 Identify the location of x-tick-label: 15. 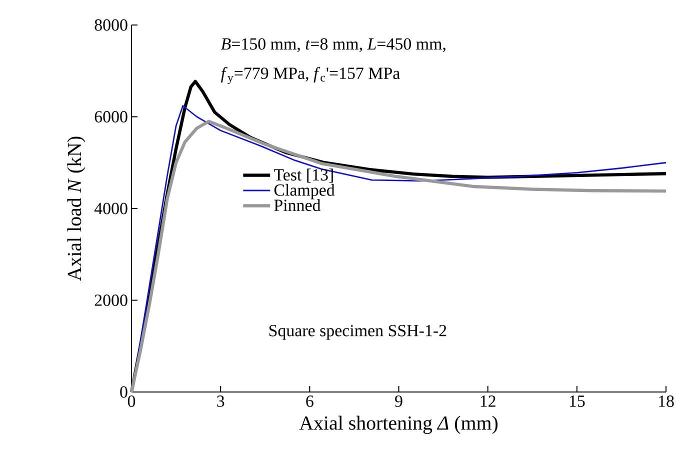
(577, 401).